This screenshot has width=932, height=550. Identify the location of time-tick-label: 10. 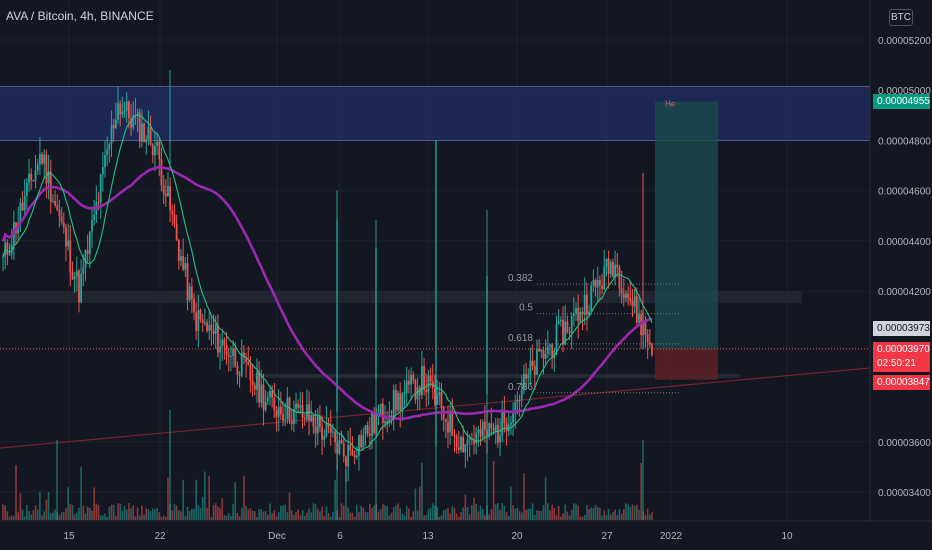
(787, 536).